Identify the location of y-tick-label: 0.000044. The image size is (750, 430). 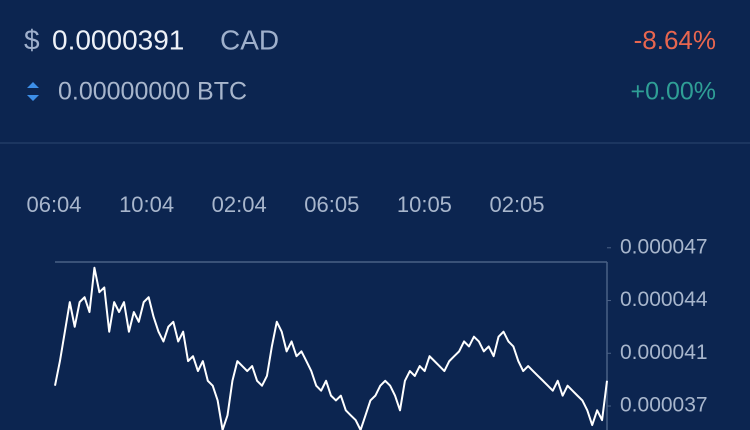
(664, 299).